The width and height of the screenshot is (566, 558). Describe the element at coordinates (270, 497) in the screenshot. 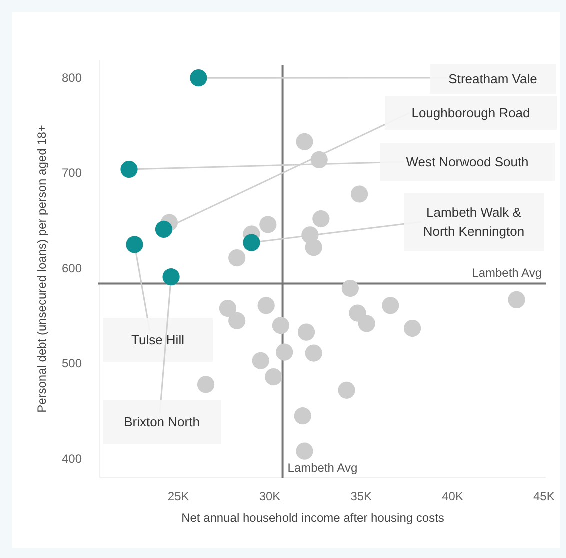

I see `x-tick-label: 30K` at that location.